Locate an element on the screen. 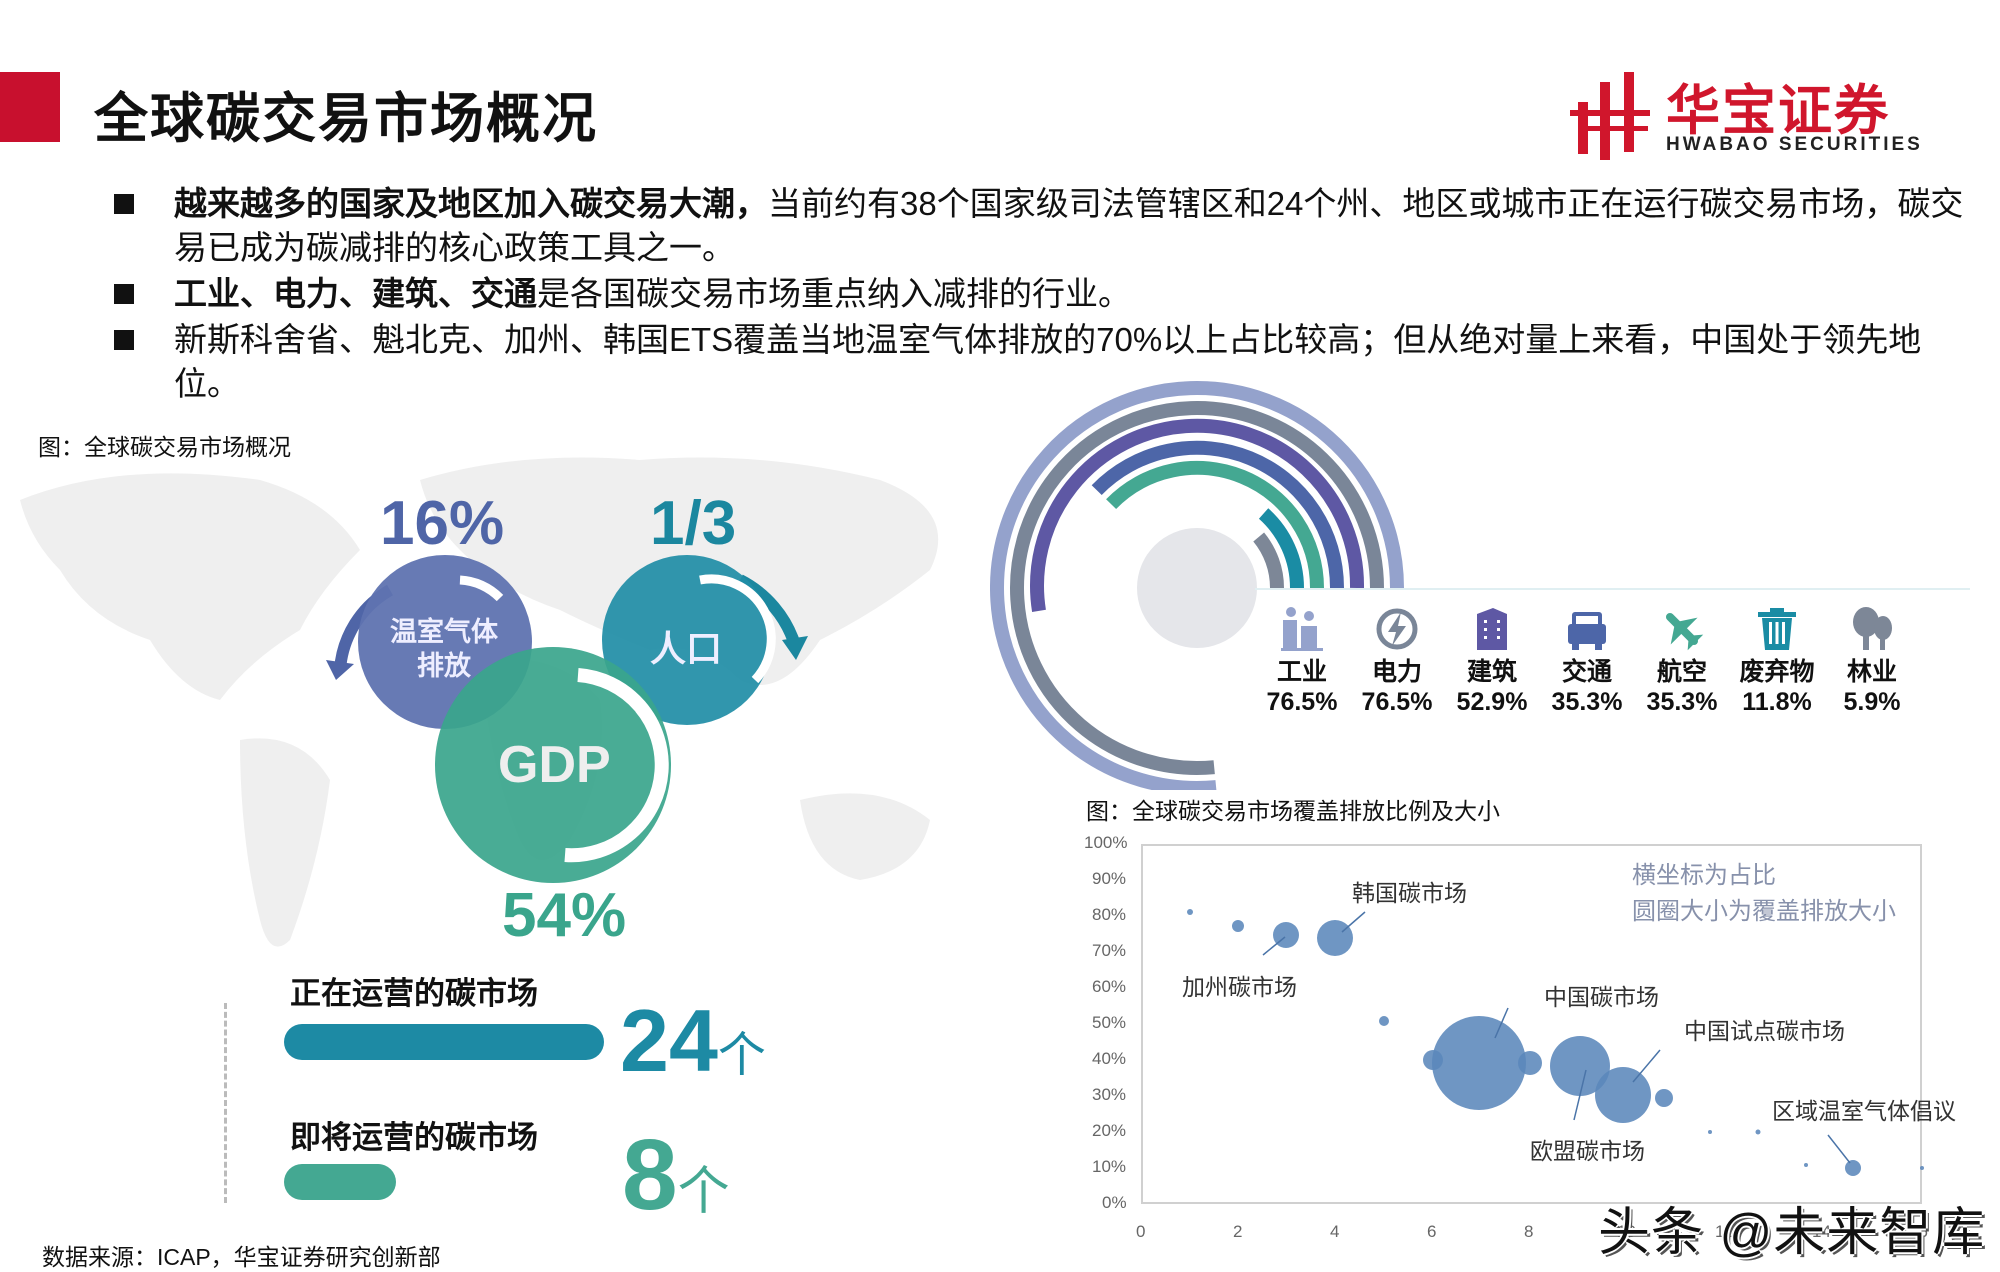 This screenshot has width=2000, height=1272. sector-value: 76.5% is located at coordinates (1397, 702).